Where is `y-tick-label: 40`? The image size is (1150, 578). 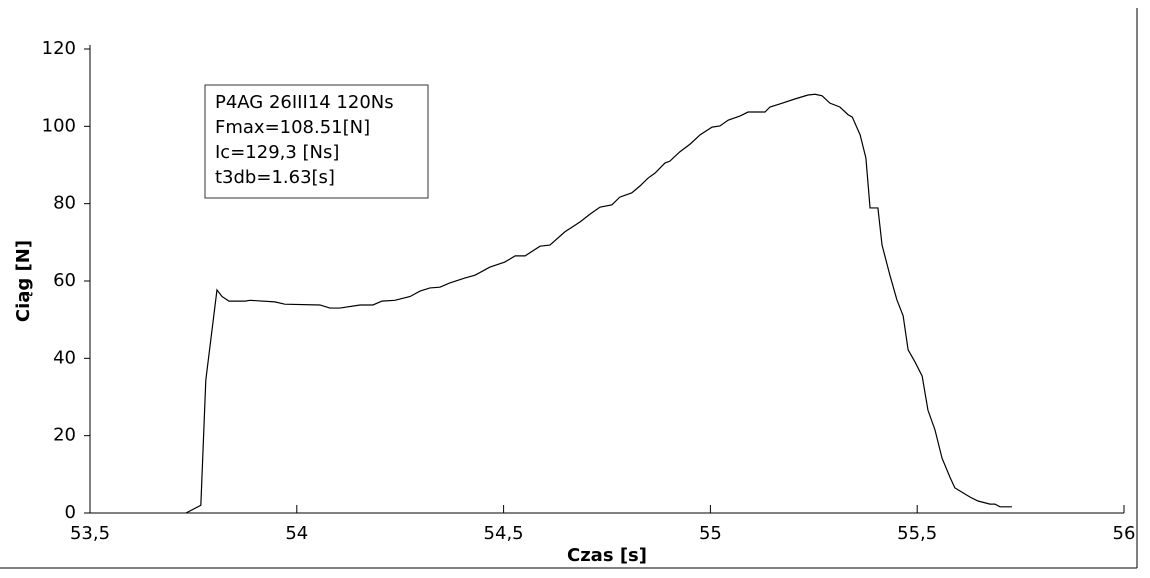
y-tick-label: 40 is located at coordinates (64, 357).